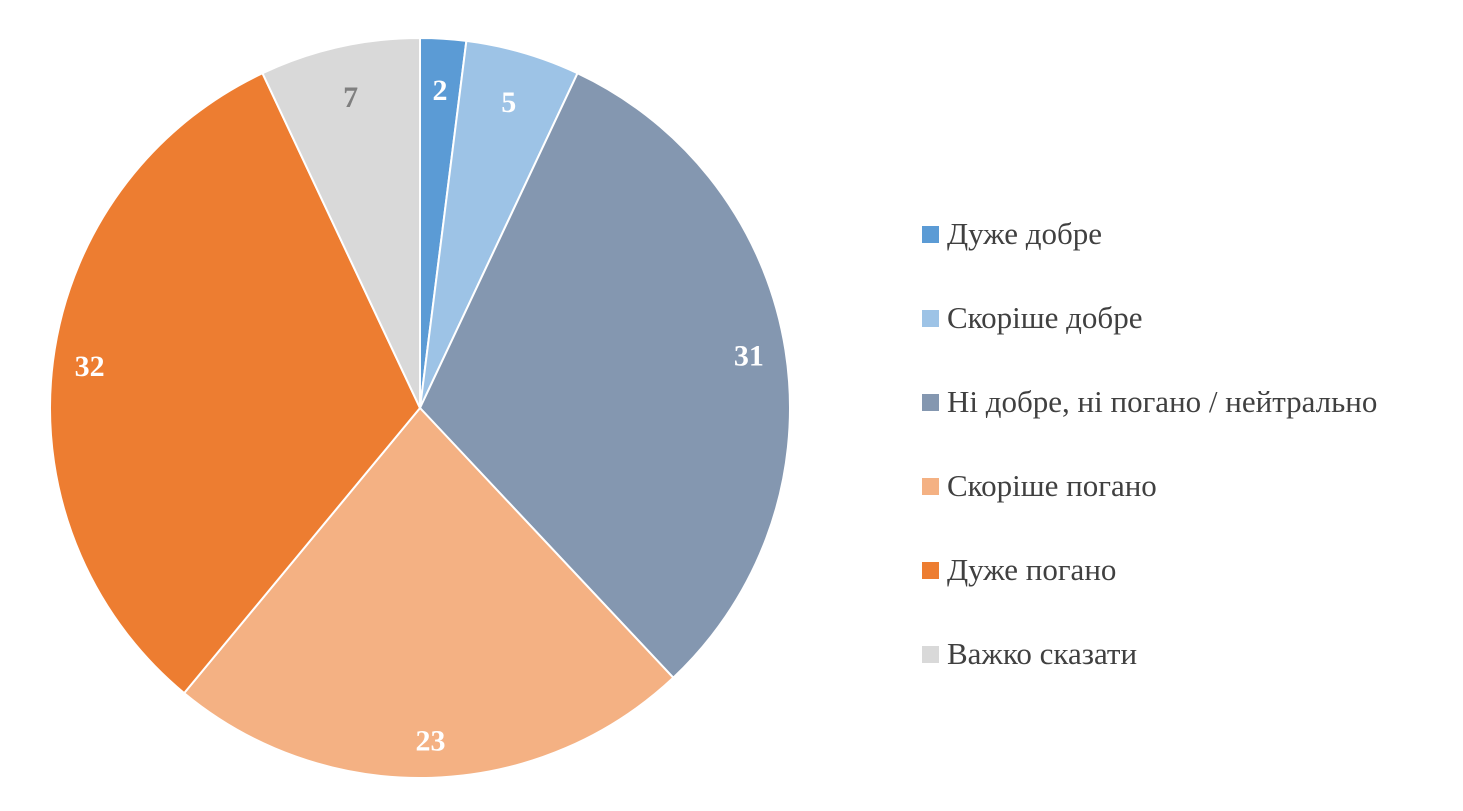  What do you see at coordinates (1032, 569) in the screenshot?
I see `legend-label: Дуже погано` at bounding box center [1032, 569].